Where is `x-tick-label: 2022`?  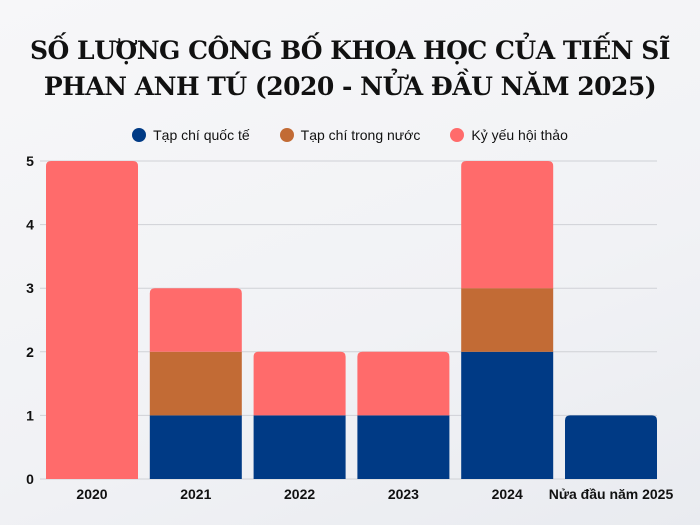
x-tick-label: 2022 is located at coordinates (299, 494).